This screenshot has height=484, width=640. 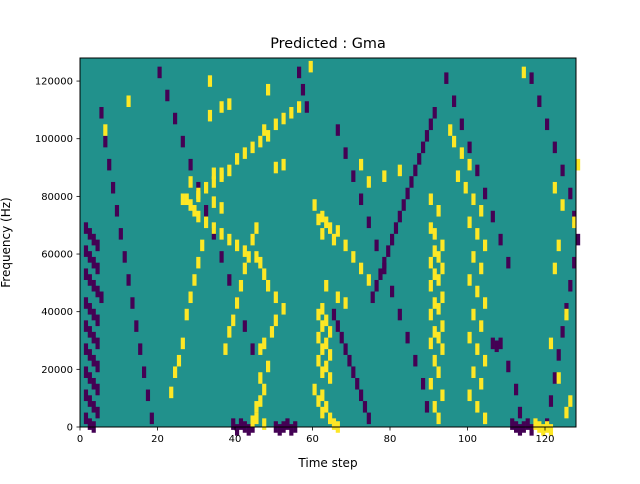 What do you see at coordinates (235, 439) in the screenshot?
I see `x-tick-label: 40` at bounding box center [235, 439].